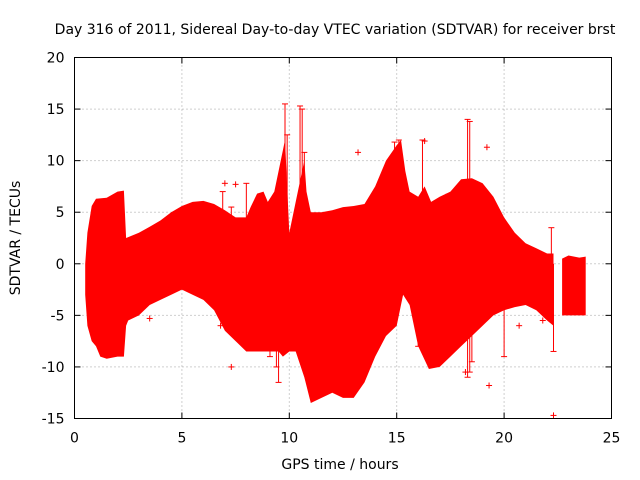 The image size is (640, 480). What do you see at coordinates (56, 162) in the screenshot?
I see `y-tick-label: 10` at bounding box center [56, 162].